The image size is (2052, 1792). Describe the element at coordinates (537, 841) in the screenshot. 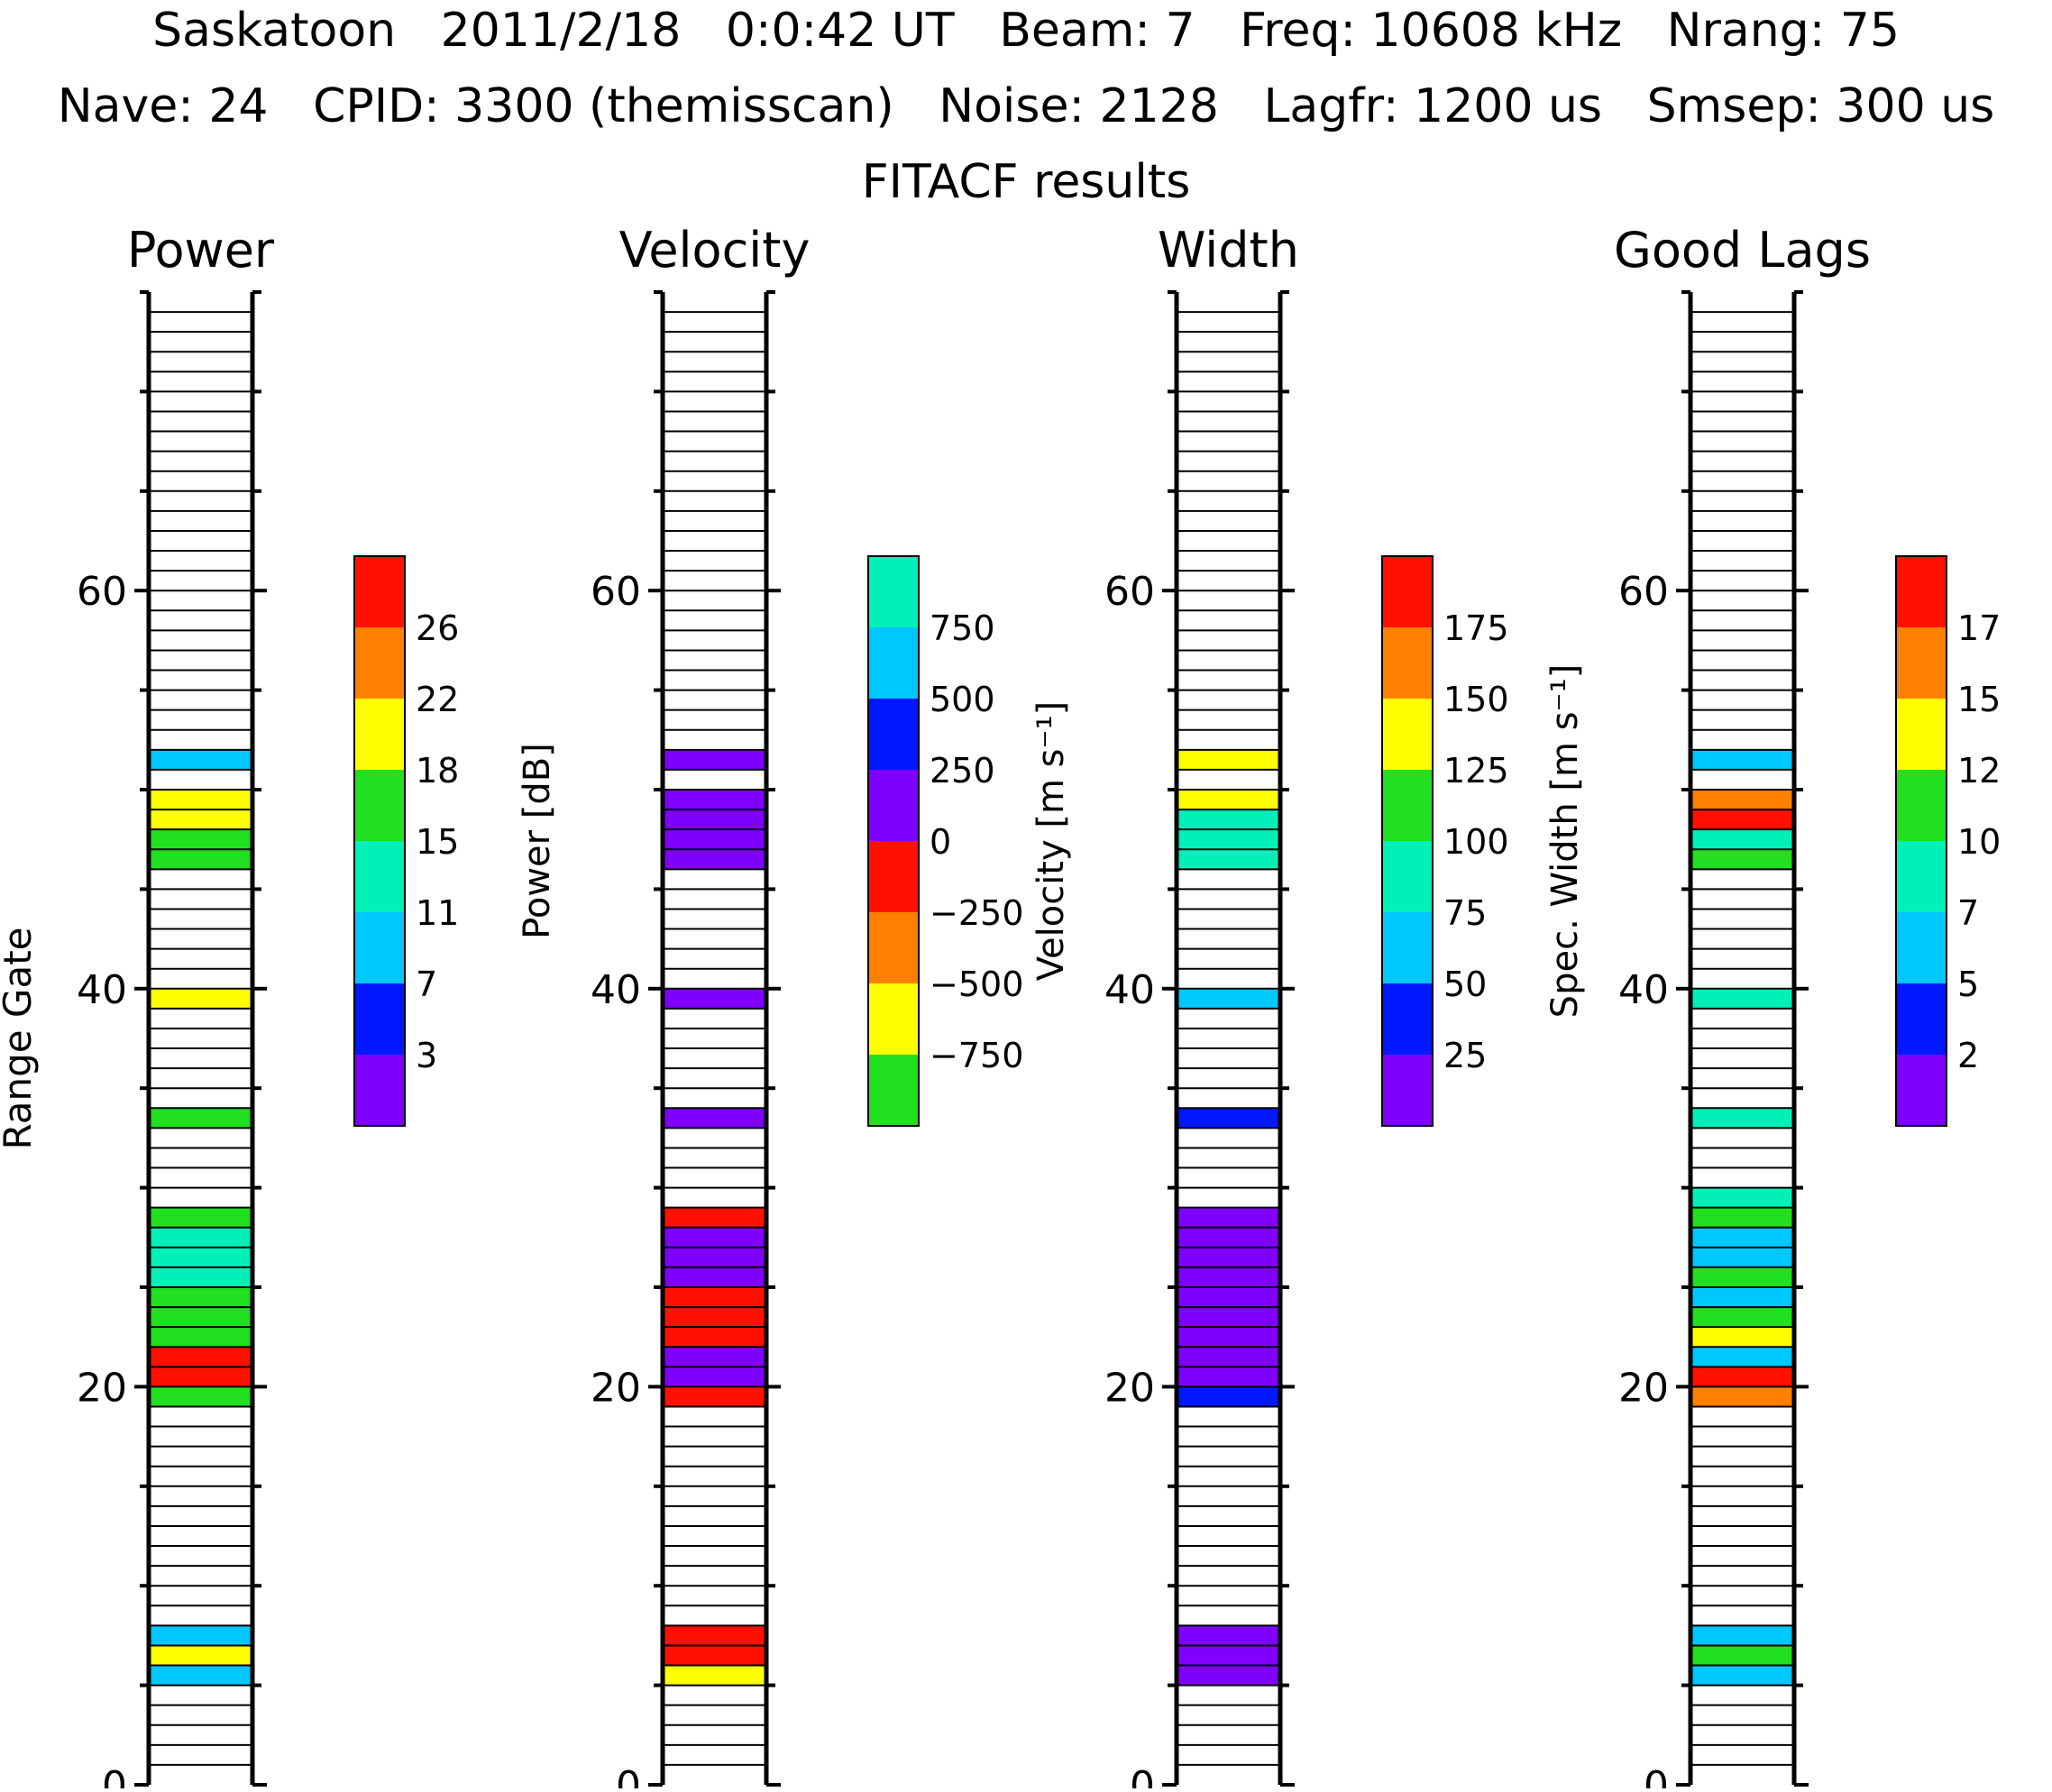

I see `colorbar-label: Power [dB]` at that location.